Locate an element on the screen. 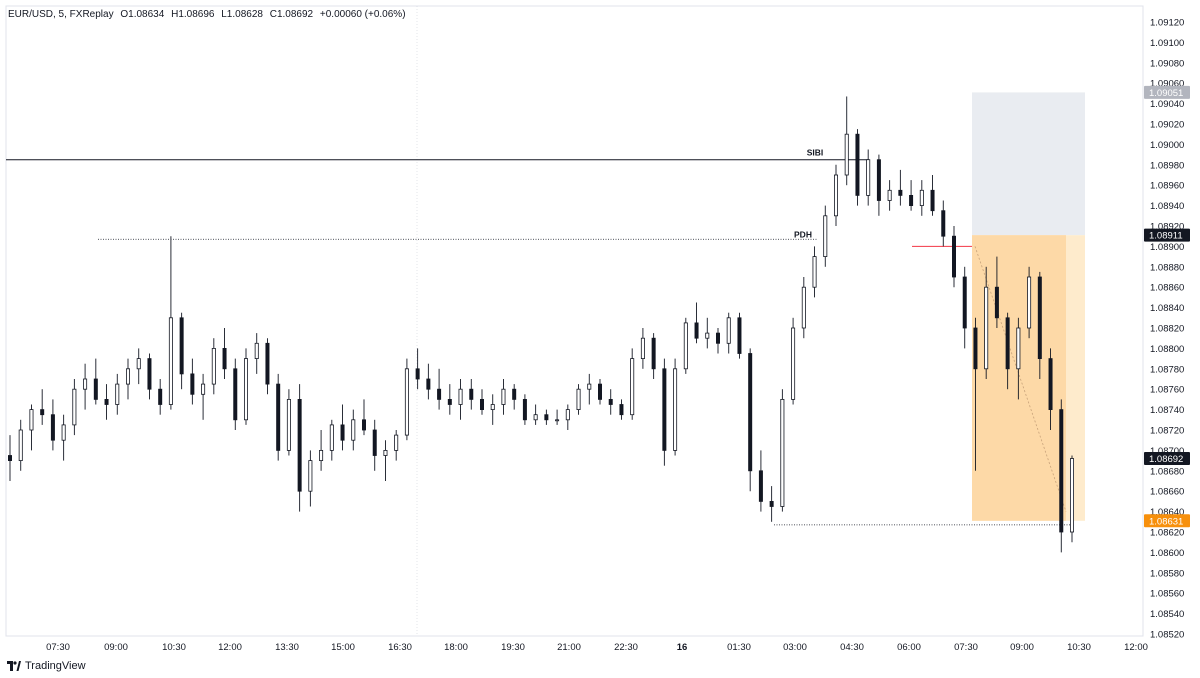 The image size is (1200, 678). legend-symbol: EUR/USD, 5, FXReplay is located at coordinates (61, 14).